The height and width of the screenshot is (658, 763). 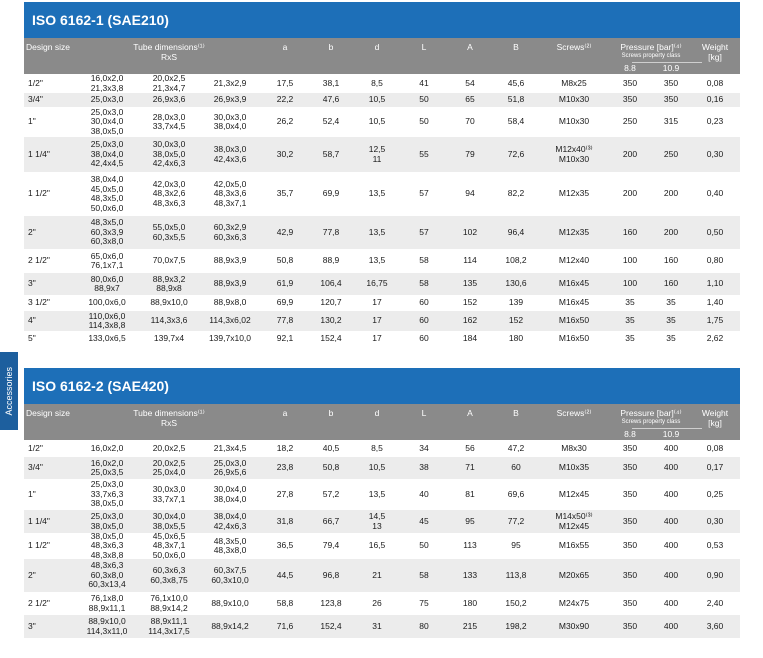 I want to click on cell-t1: 25,0x3,0, so click(x=107, y=100).